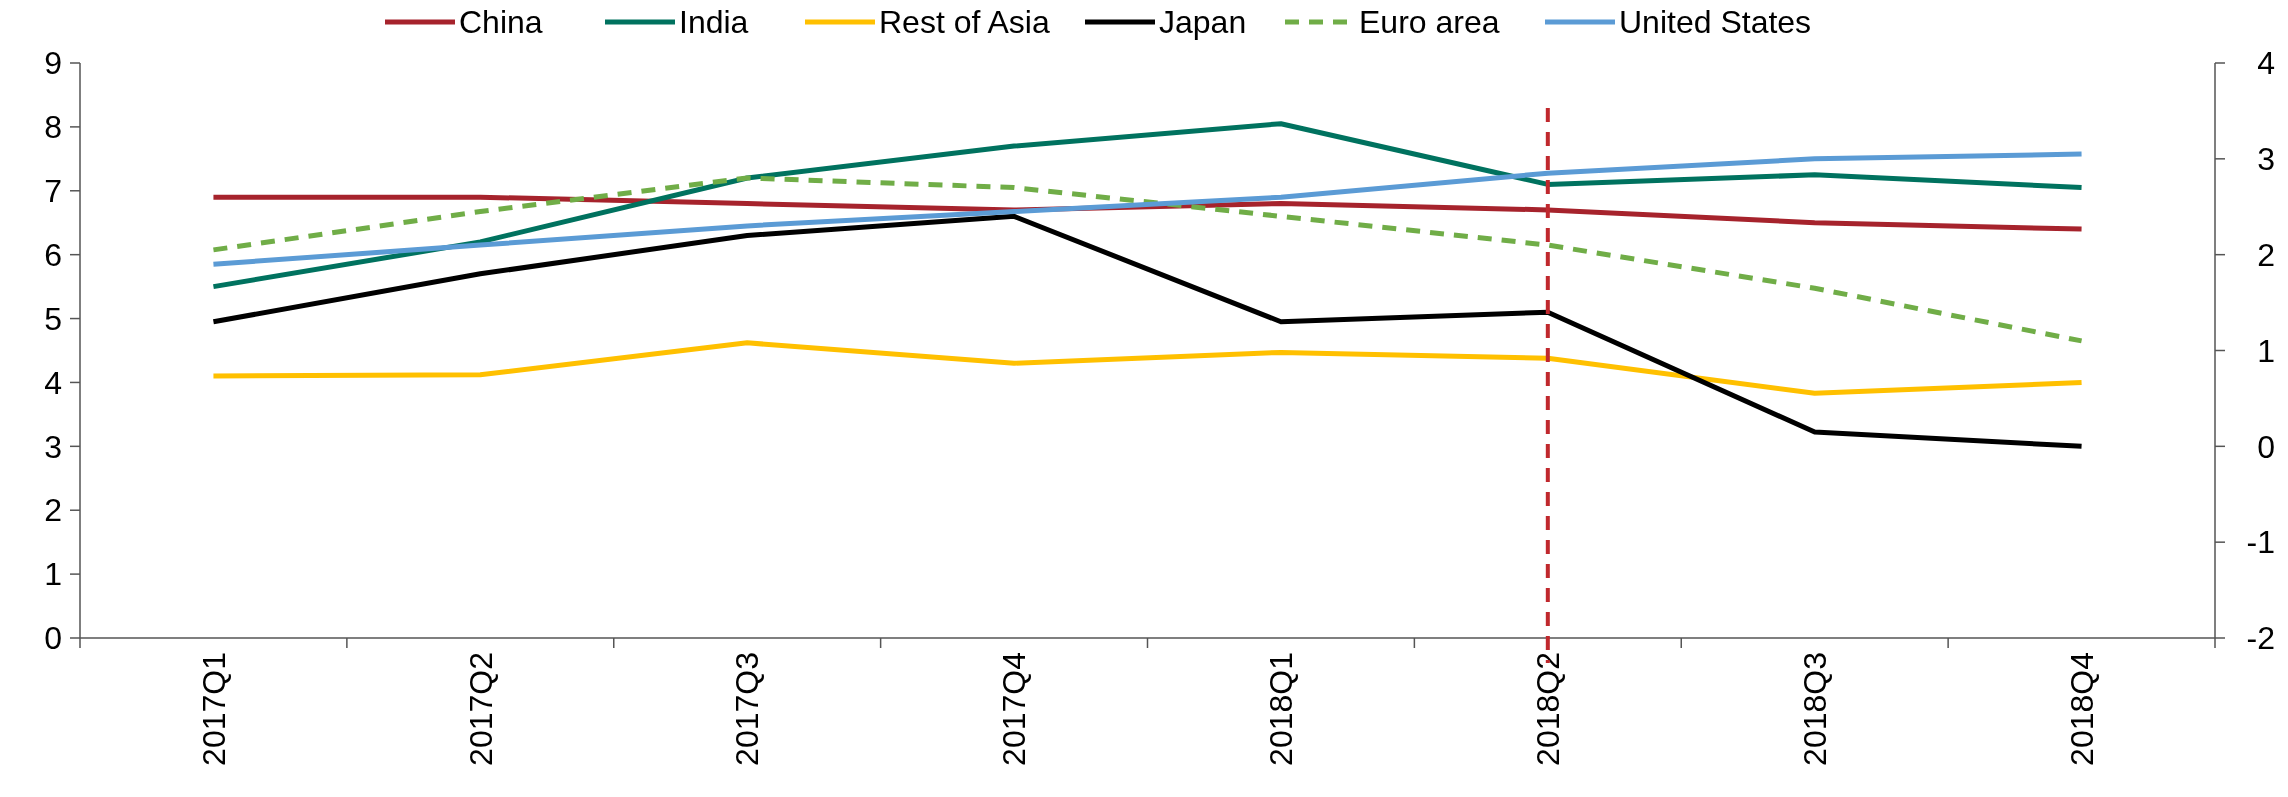  Describe the element at coordinates (2260, 542) in the screenshot. I see `y2-tick-label: -1` at that location.